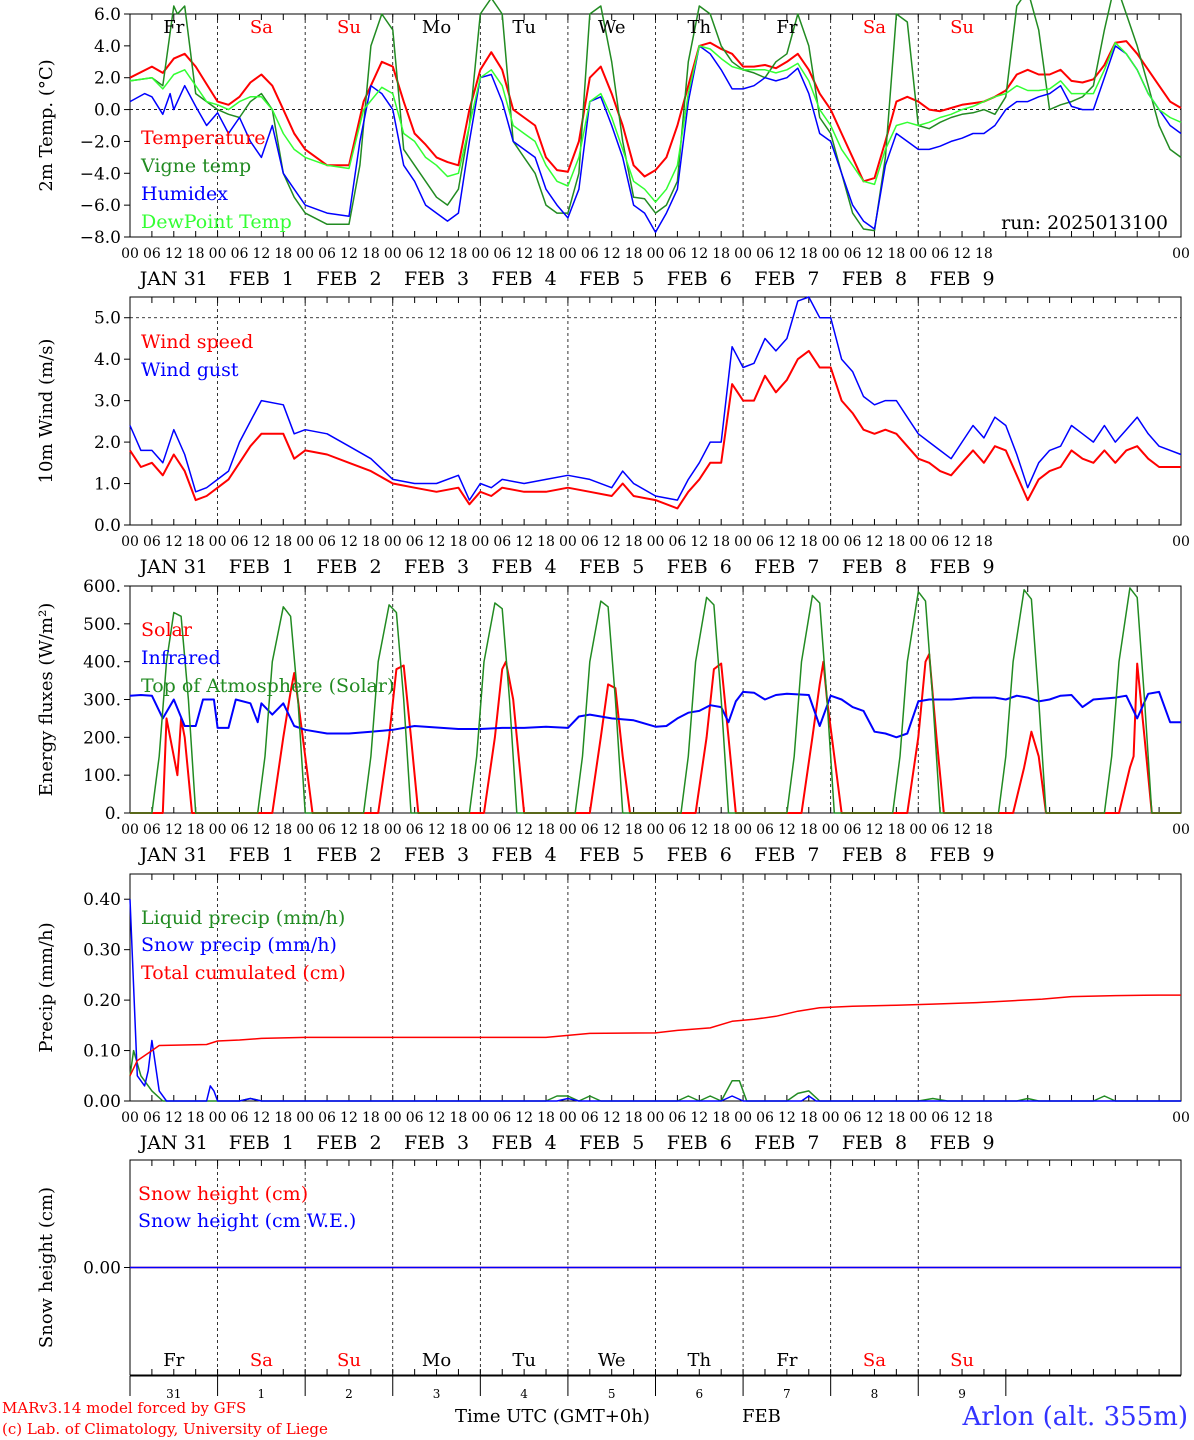 The height and width of the screenshot is (1440, 1194). What do you see at coordinates (102, 1102) in the screenshot?
I see `precip-ytick-label: 0.00` at bounding box center [102, 1102].